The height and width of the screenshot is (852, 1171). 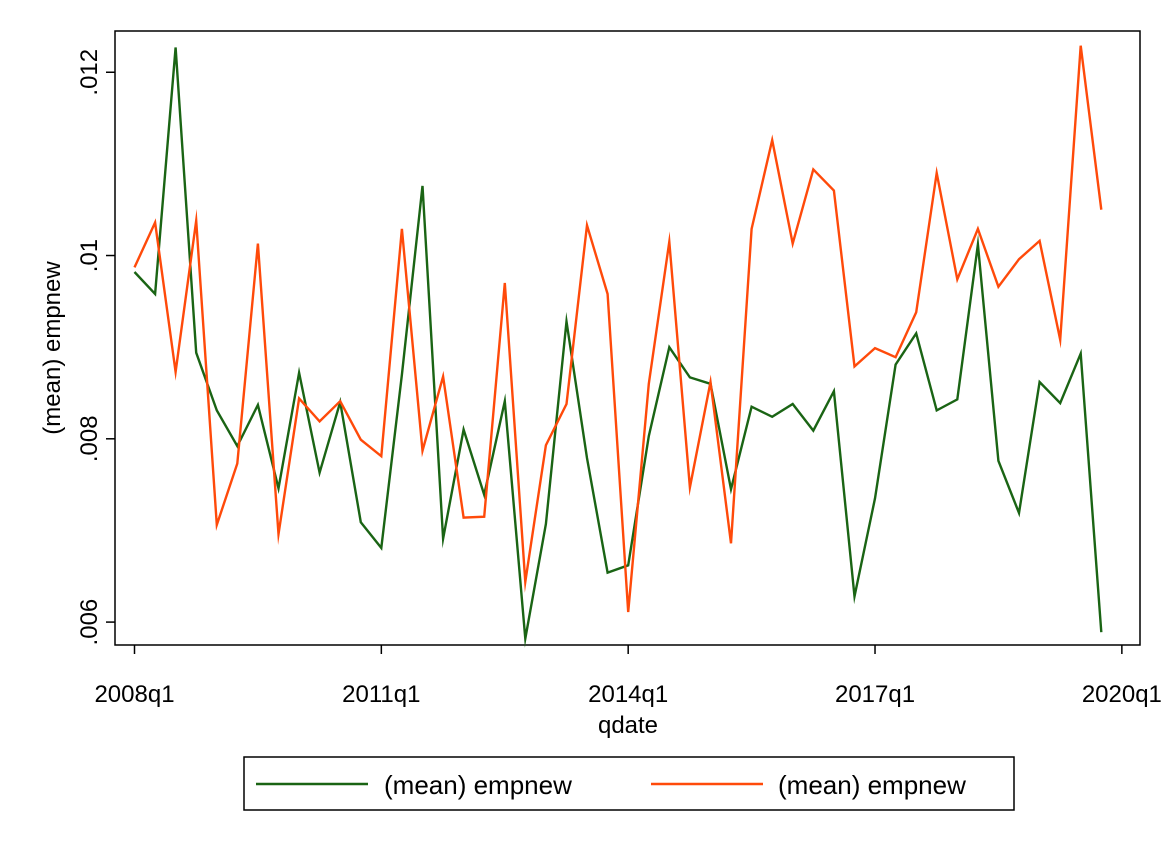 I want to click on y-axis: .006 .008 .01 .012, so click(x=95, y=347).